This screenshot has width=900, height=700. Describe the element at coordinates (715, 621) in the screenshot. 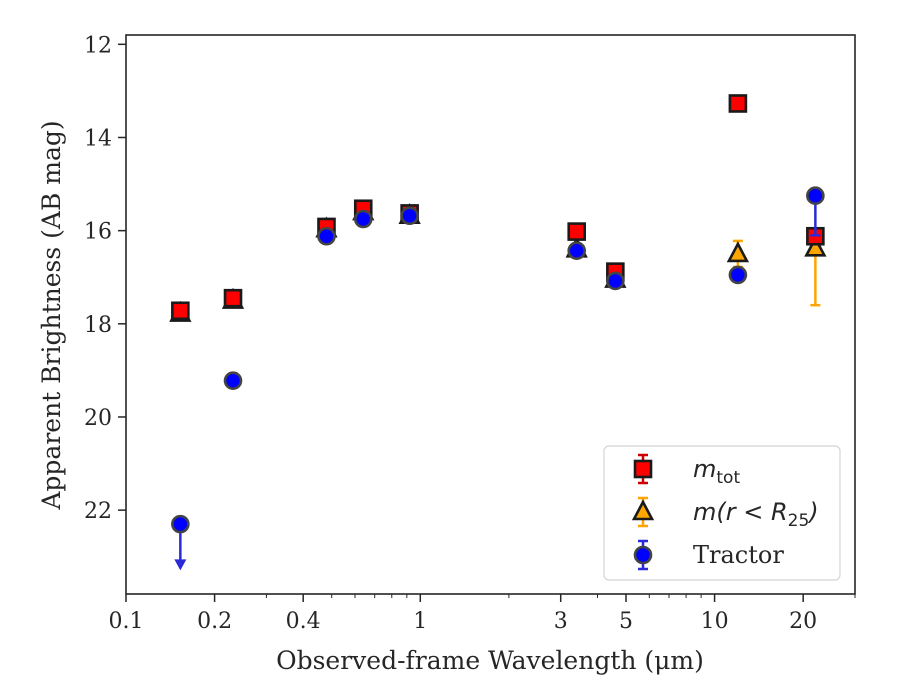

I see `x-tick-label: 10` at that location.